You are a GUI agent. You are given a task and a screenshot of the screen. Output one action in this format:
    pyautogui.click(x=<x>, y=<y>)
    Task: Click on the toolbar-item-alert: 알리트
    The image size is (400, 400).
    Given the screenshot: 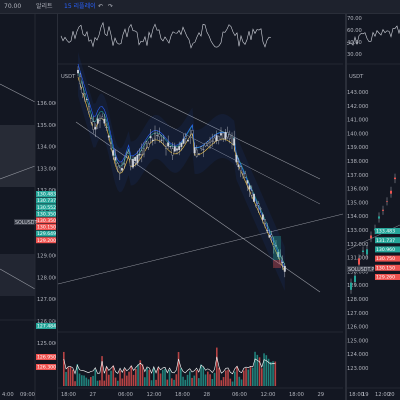 What is the action you would take?
    pyautogui.click(x=44, y=6)
    